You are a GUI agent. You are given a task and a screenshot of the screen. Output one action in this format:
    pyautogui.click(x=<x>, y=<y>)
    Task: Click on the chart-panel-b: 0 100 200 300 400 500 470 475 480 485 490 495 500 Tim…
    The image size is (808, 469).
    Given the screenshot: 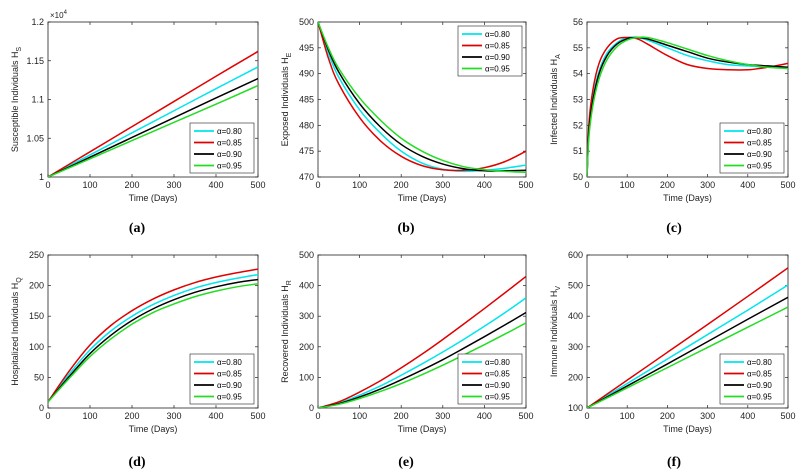 What is the action you would take?
    pyautogui.click(x=407, y=126)
    